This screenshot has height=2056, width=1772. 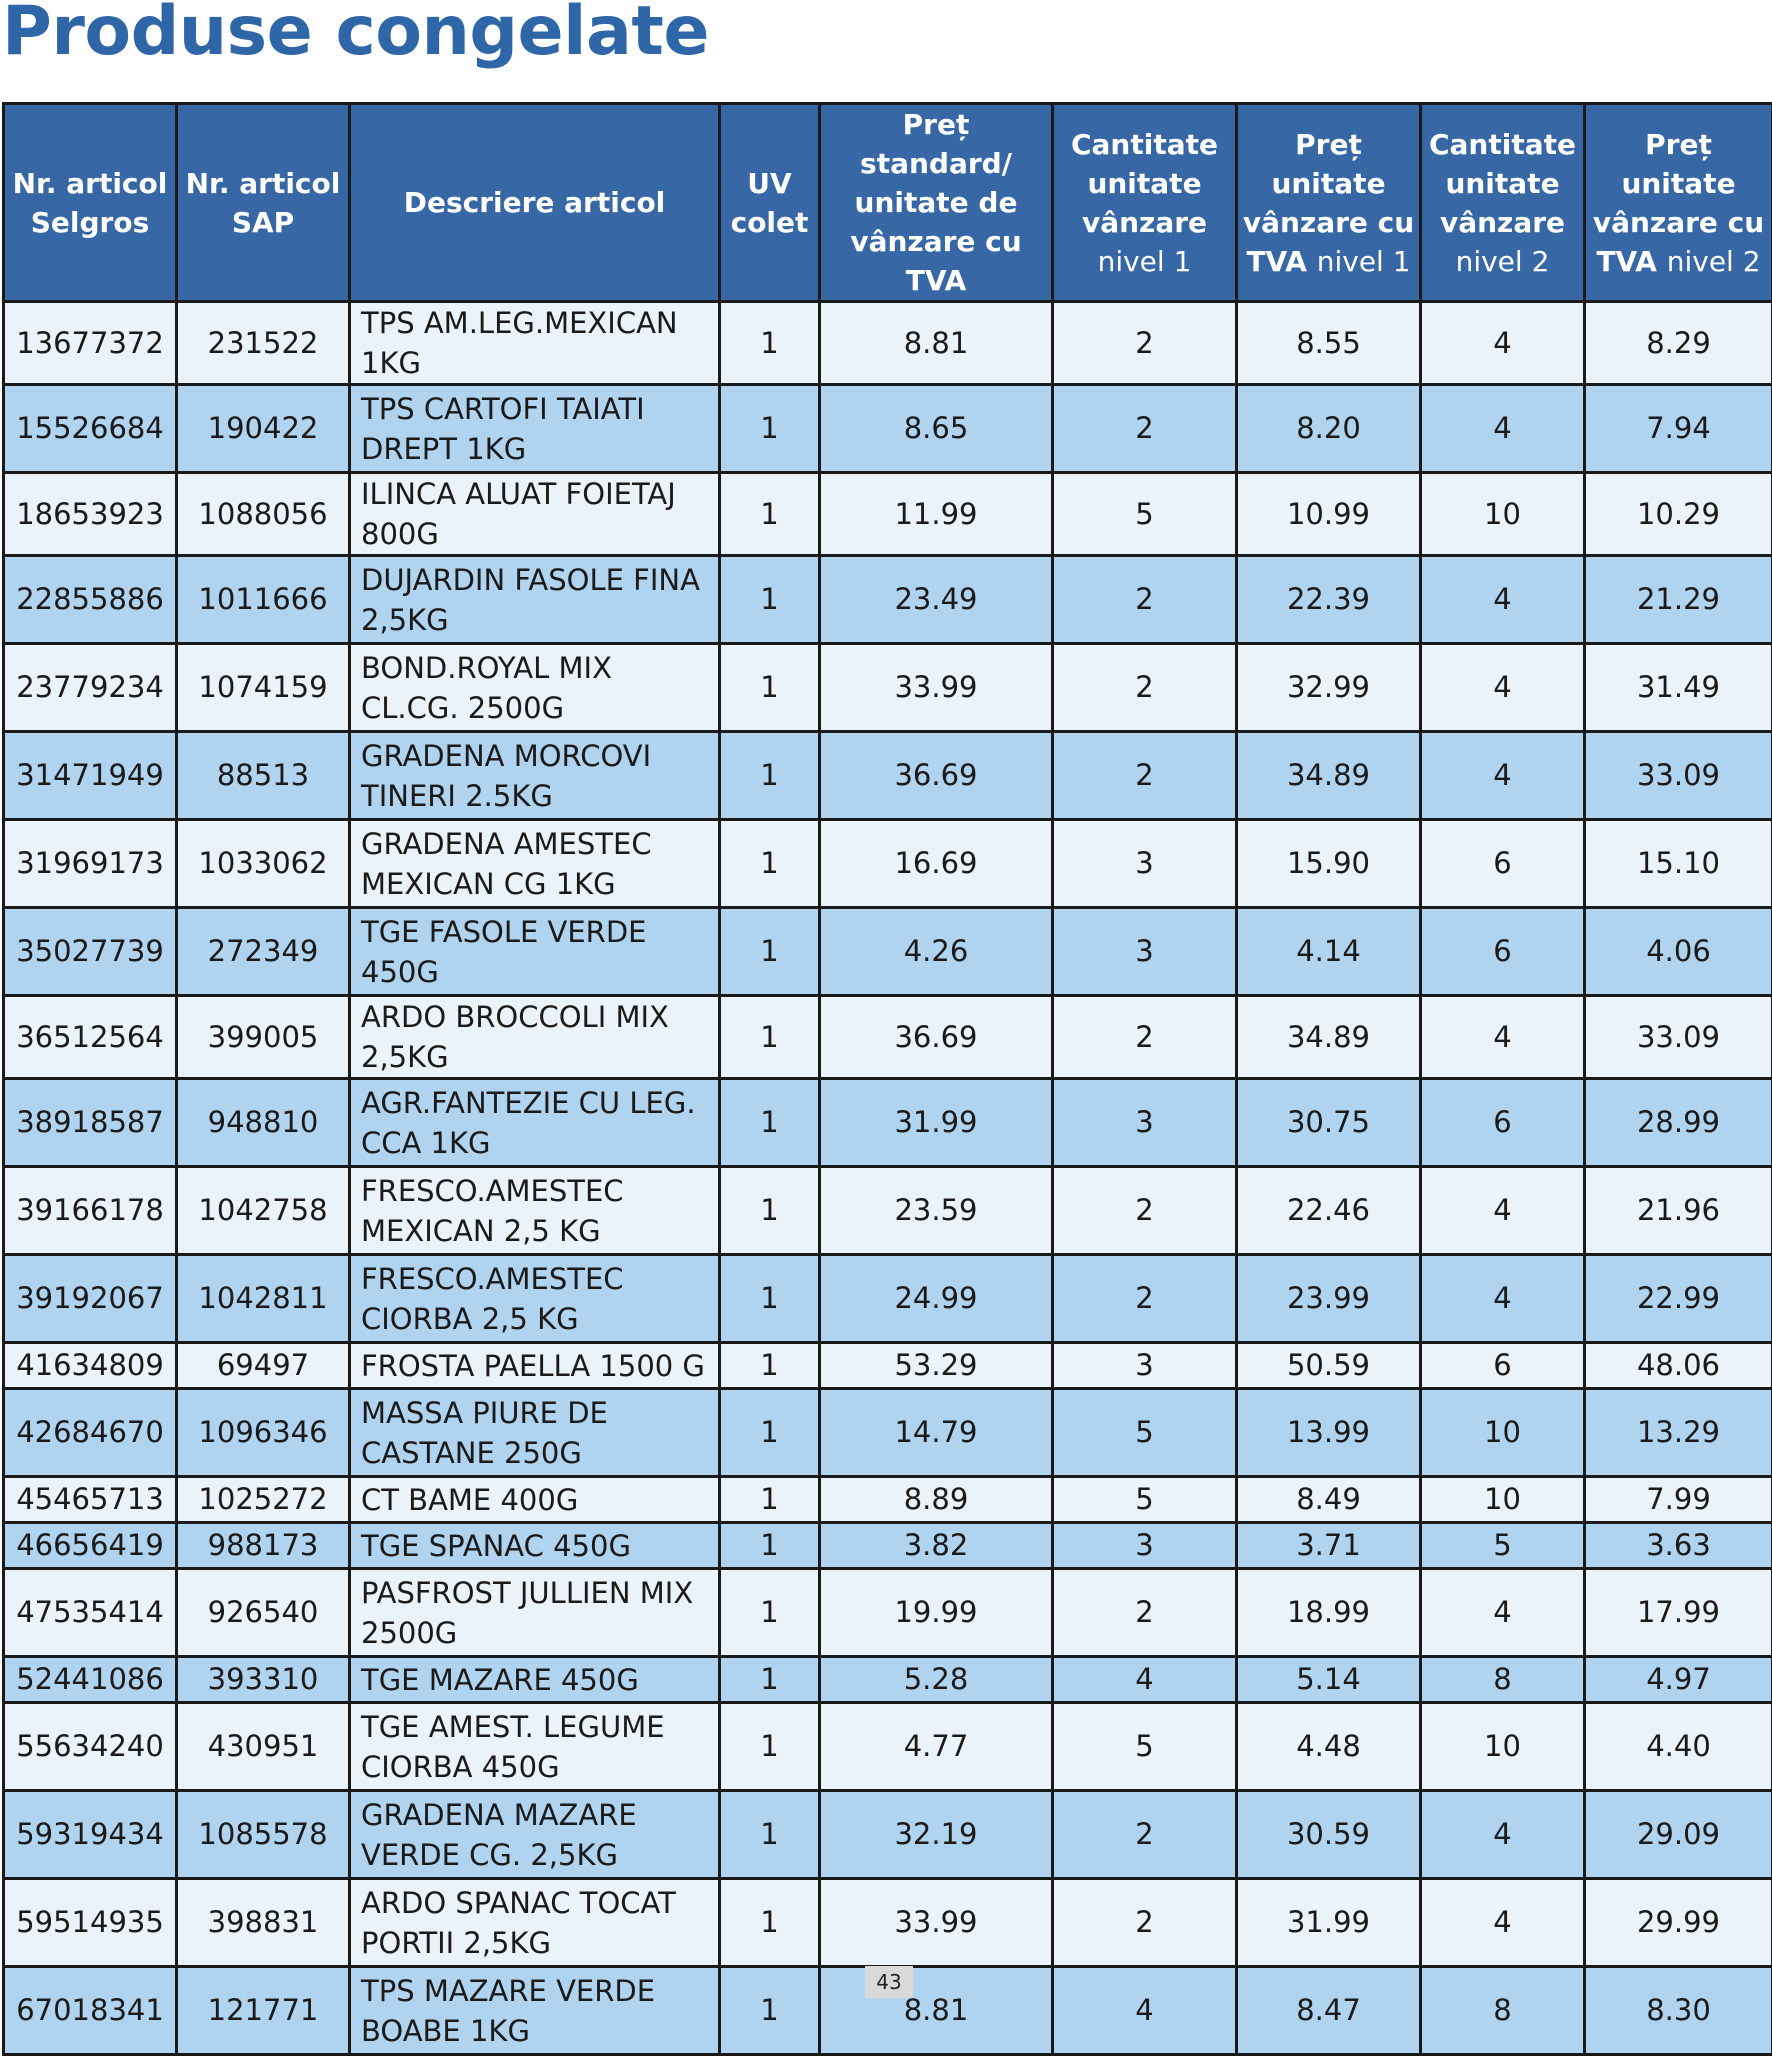 I want to click on column-header-cantitate-nivel-1: Cantitate unitate vânzare nivel 1, so click(x=1145, y=203).